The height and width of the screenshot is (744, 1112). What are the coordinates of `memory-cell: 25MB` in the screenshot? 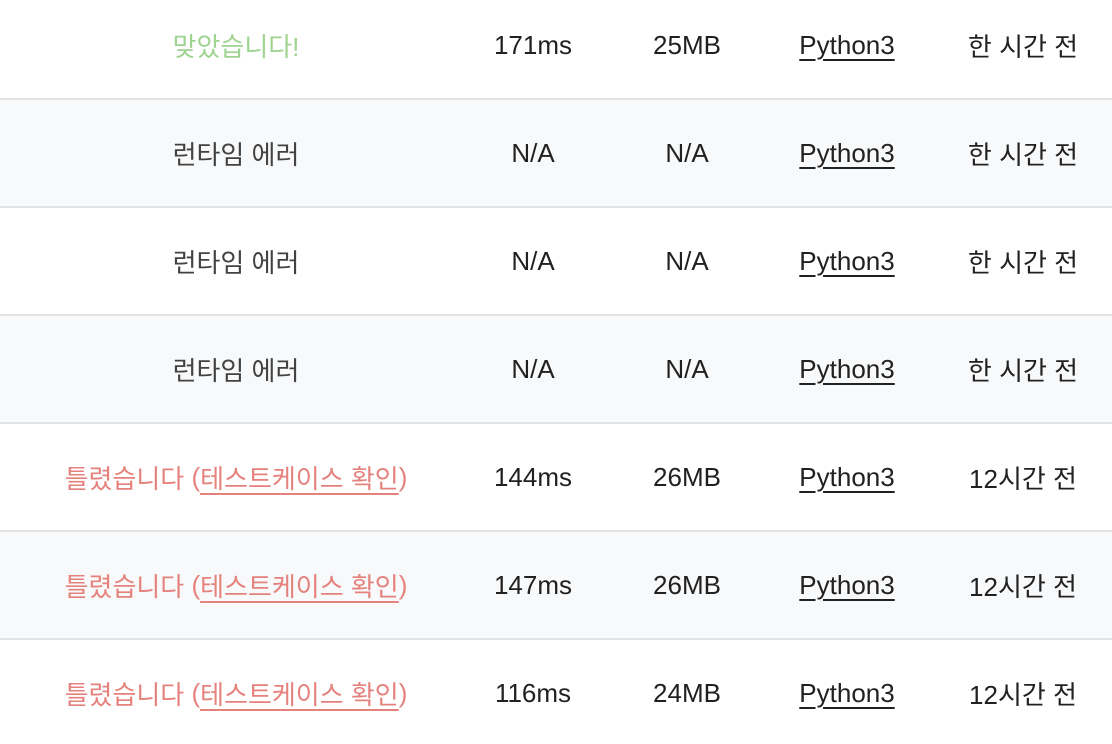 It's located at (687, 44).